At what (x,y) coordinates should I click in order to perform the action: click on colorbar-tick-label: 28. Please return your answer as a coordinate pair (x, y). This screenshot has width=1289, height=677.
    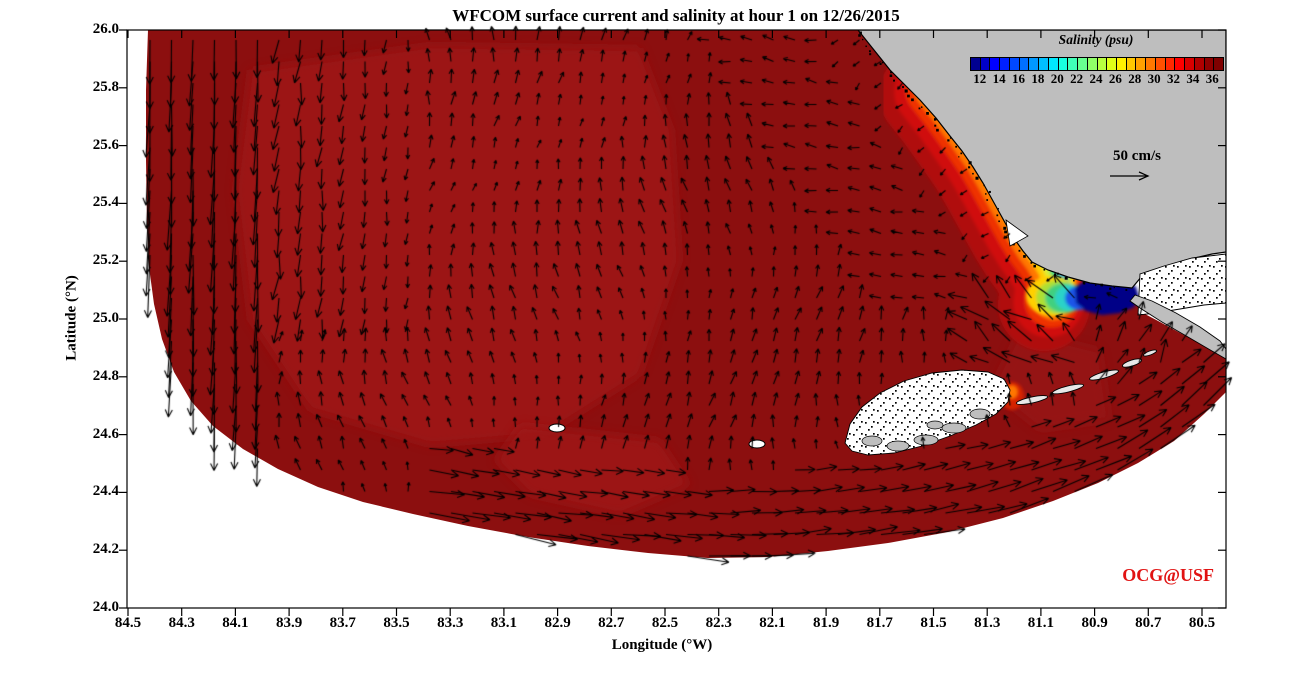
    Looking at the image, I should click on (1135, 78).